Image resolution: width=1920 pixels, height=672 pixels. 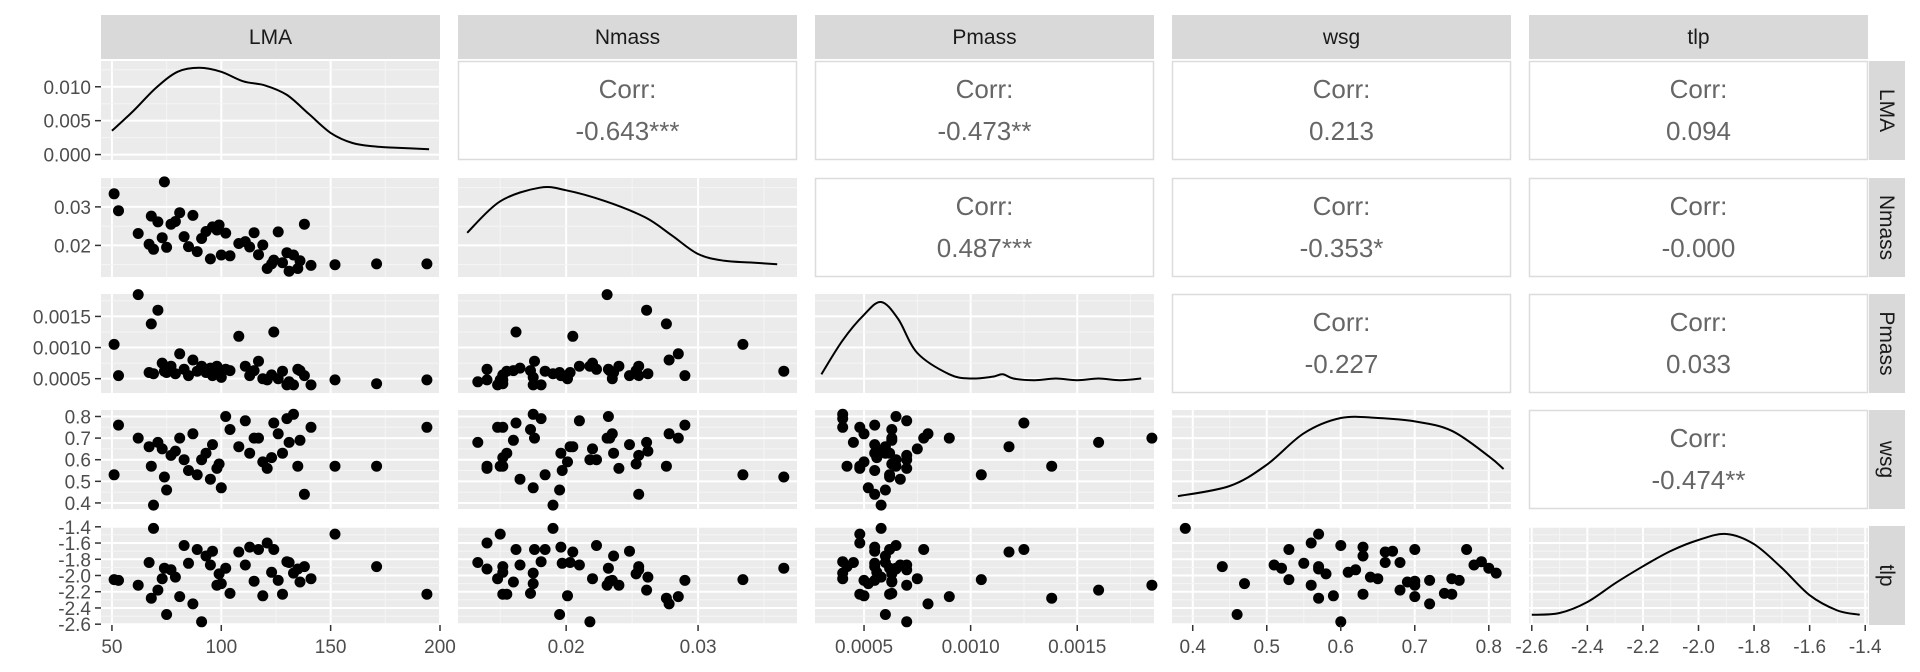 What do you see at coordinates (1886, 575) in the screenshot?
I see `row-strip-label-tlp: tlp` at bounding box center [1886, 575].